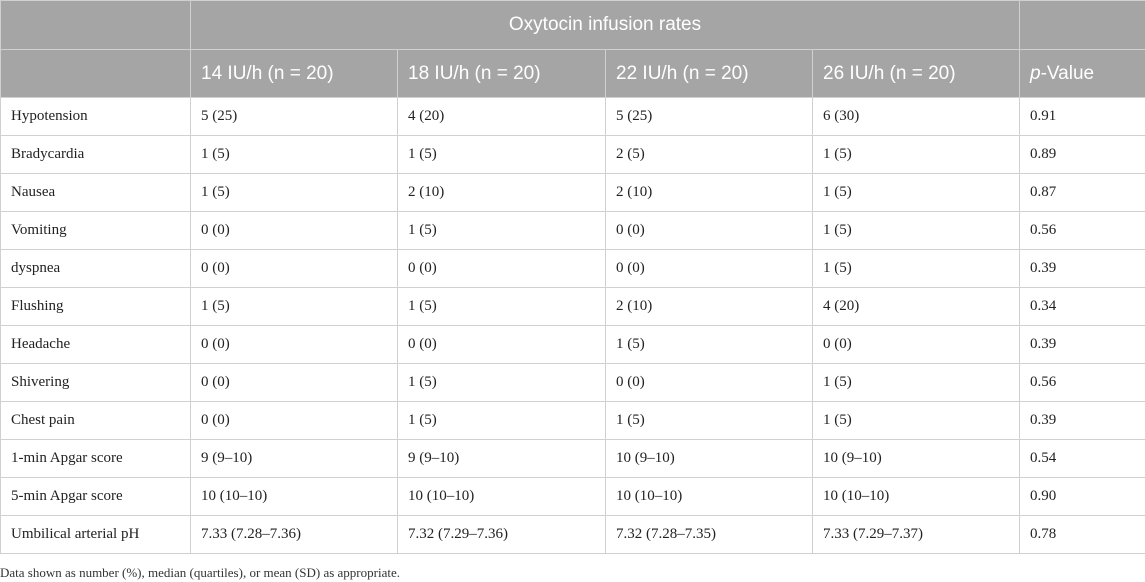  I want to click on oxytocin-rates-header: Oxytocin infusion rates, so click(605, 25).